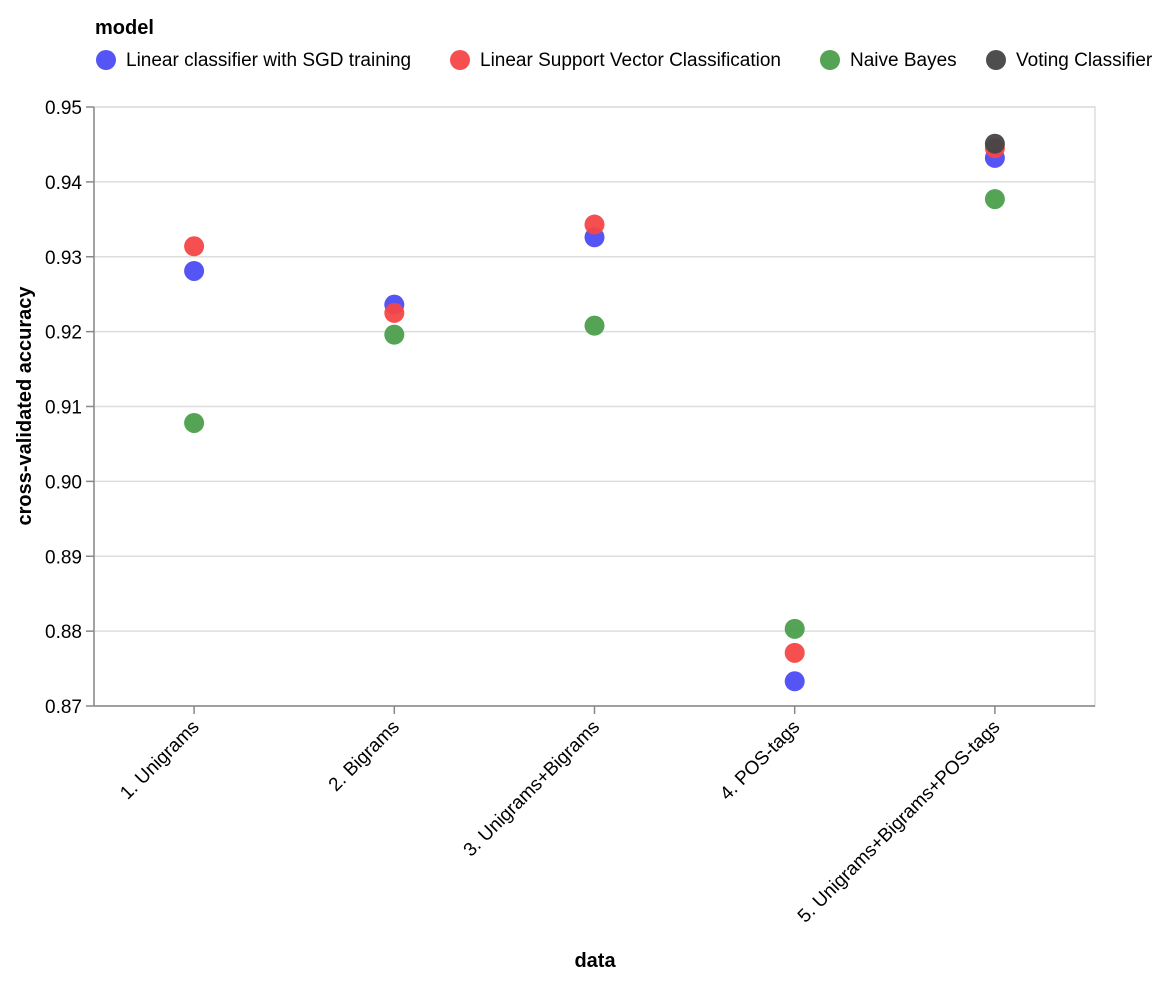 The image size is (1170, 988). Describe the element at coordinates (63, 333) in the screenshot. I see `y-tick-label: 0.92` at that location.